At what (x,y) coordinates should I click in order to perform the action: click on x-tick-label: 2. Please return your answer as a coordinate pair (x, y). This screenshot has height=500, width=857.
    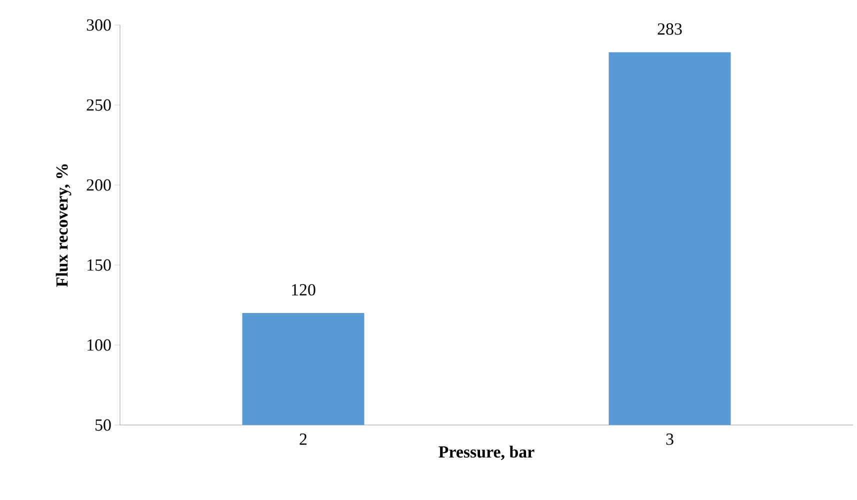
    Looking at the image, I should click on (303, 439).